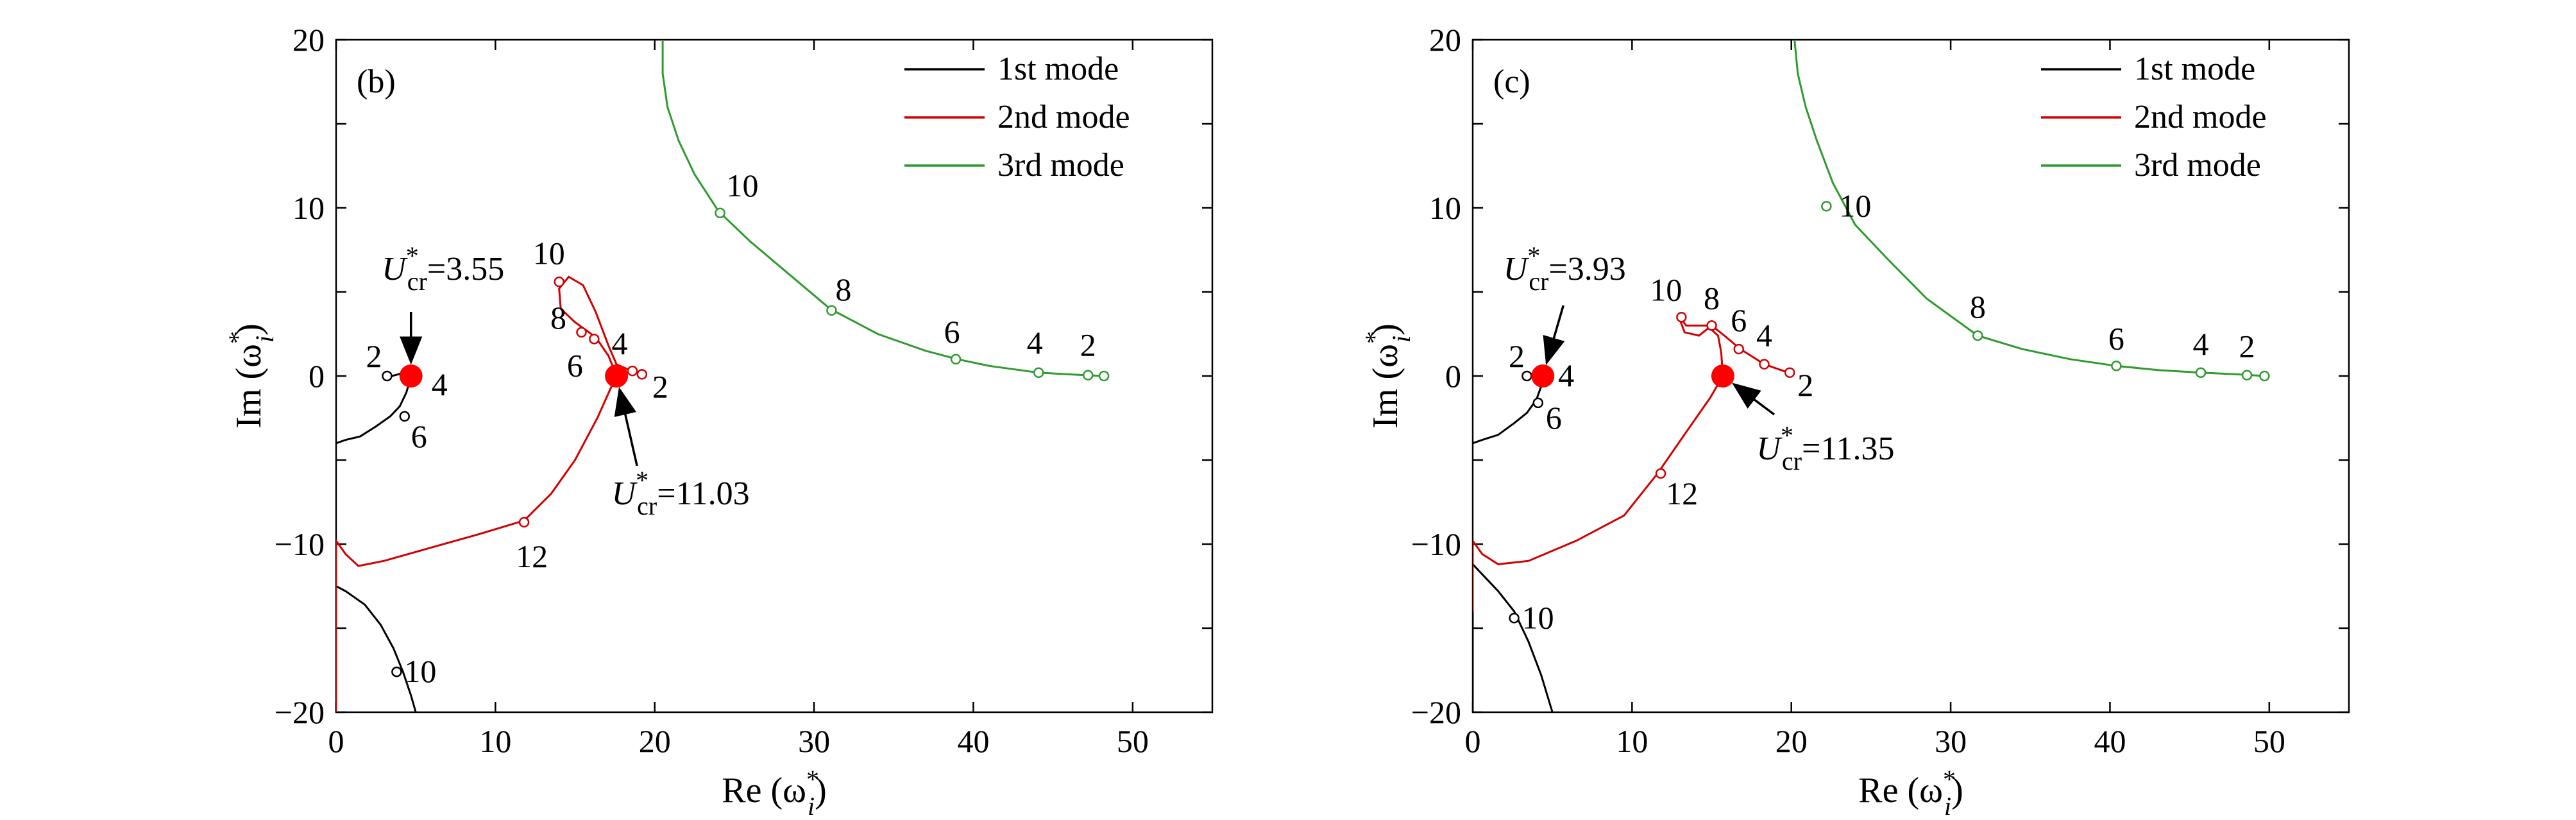  What do you see at coordinates (1511, 82) in the screenshot?
I see `panel-label: (c)` at bounding box center [1511, 82].